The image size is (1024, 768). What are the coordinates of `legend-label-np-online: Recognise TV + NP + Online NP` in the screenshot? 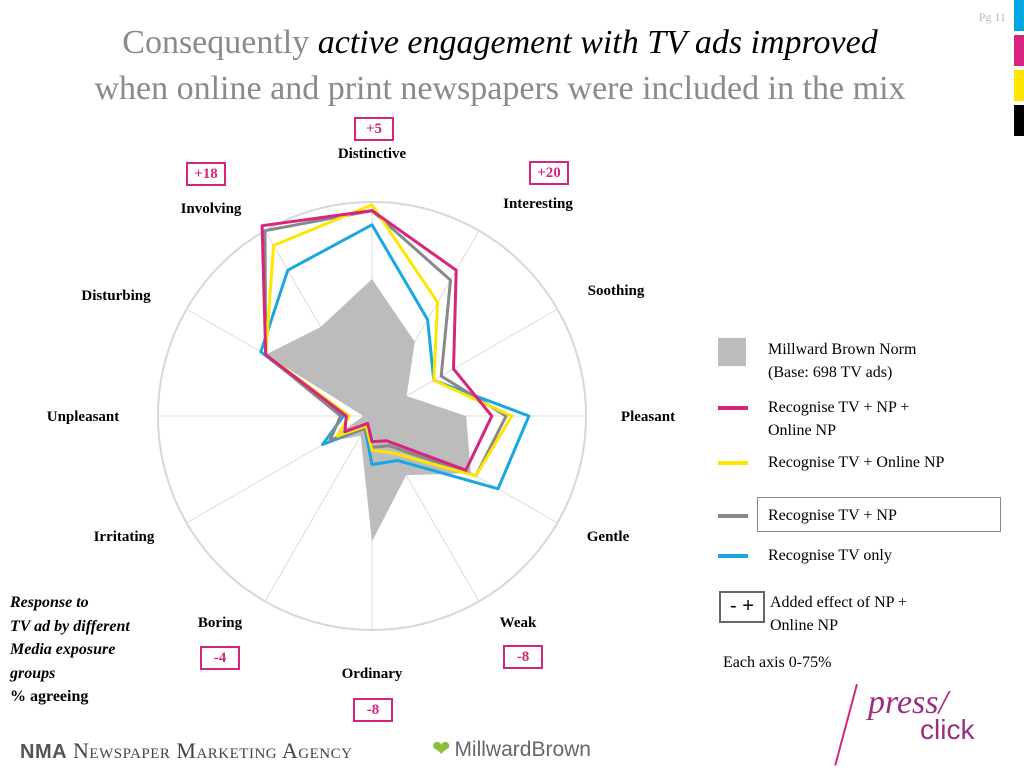 It's located at (838, 419).